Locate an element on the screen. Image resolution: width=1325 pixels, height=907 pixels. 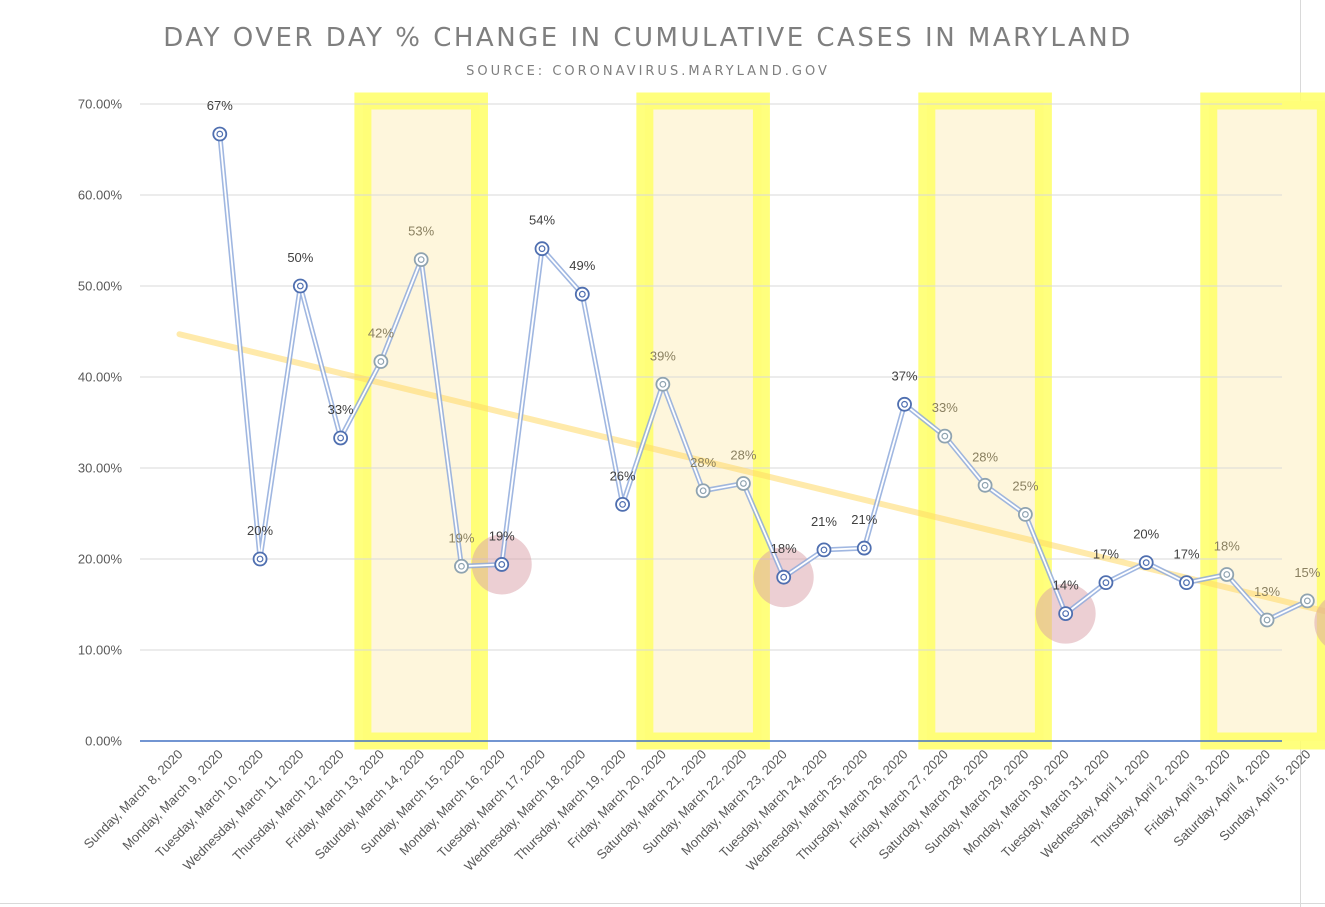
data-label: 15% is located at coordinates (1307, 572).